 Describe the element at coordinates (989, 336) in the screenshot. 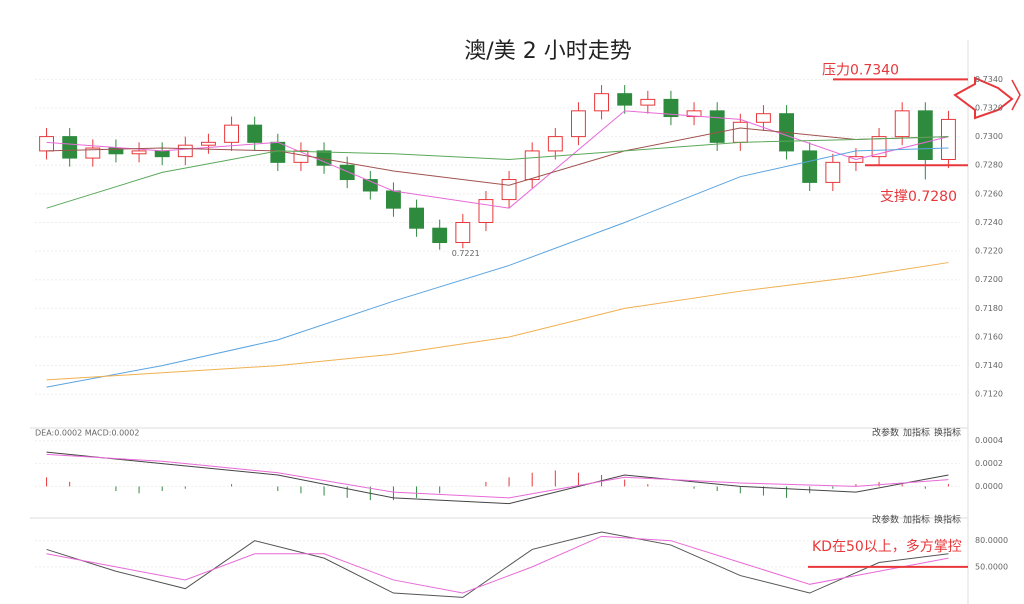

I see `y-tick-label: 0.7160` at that location.